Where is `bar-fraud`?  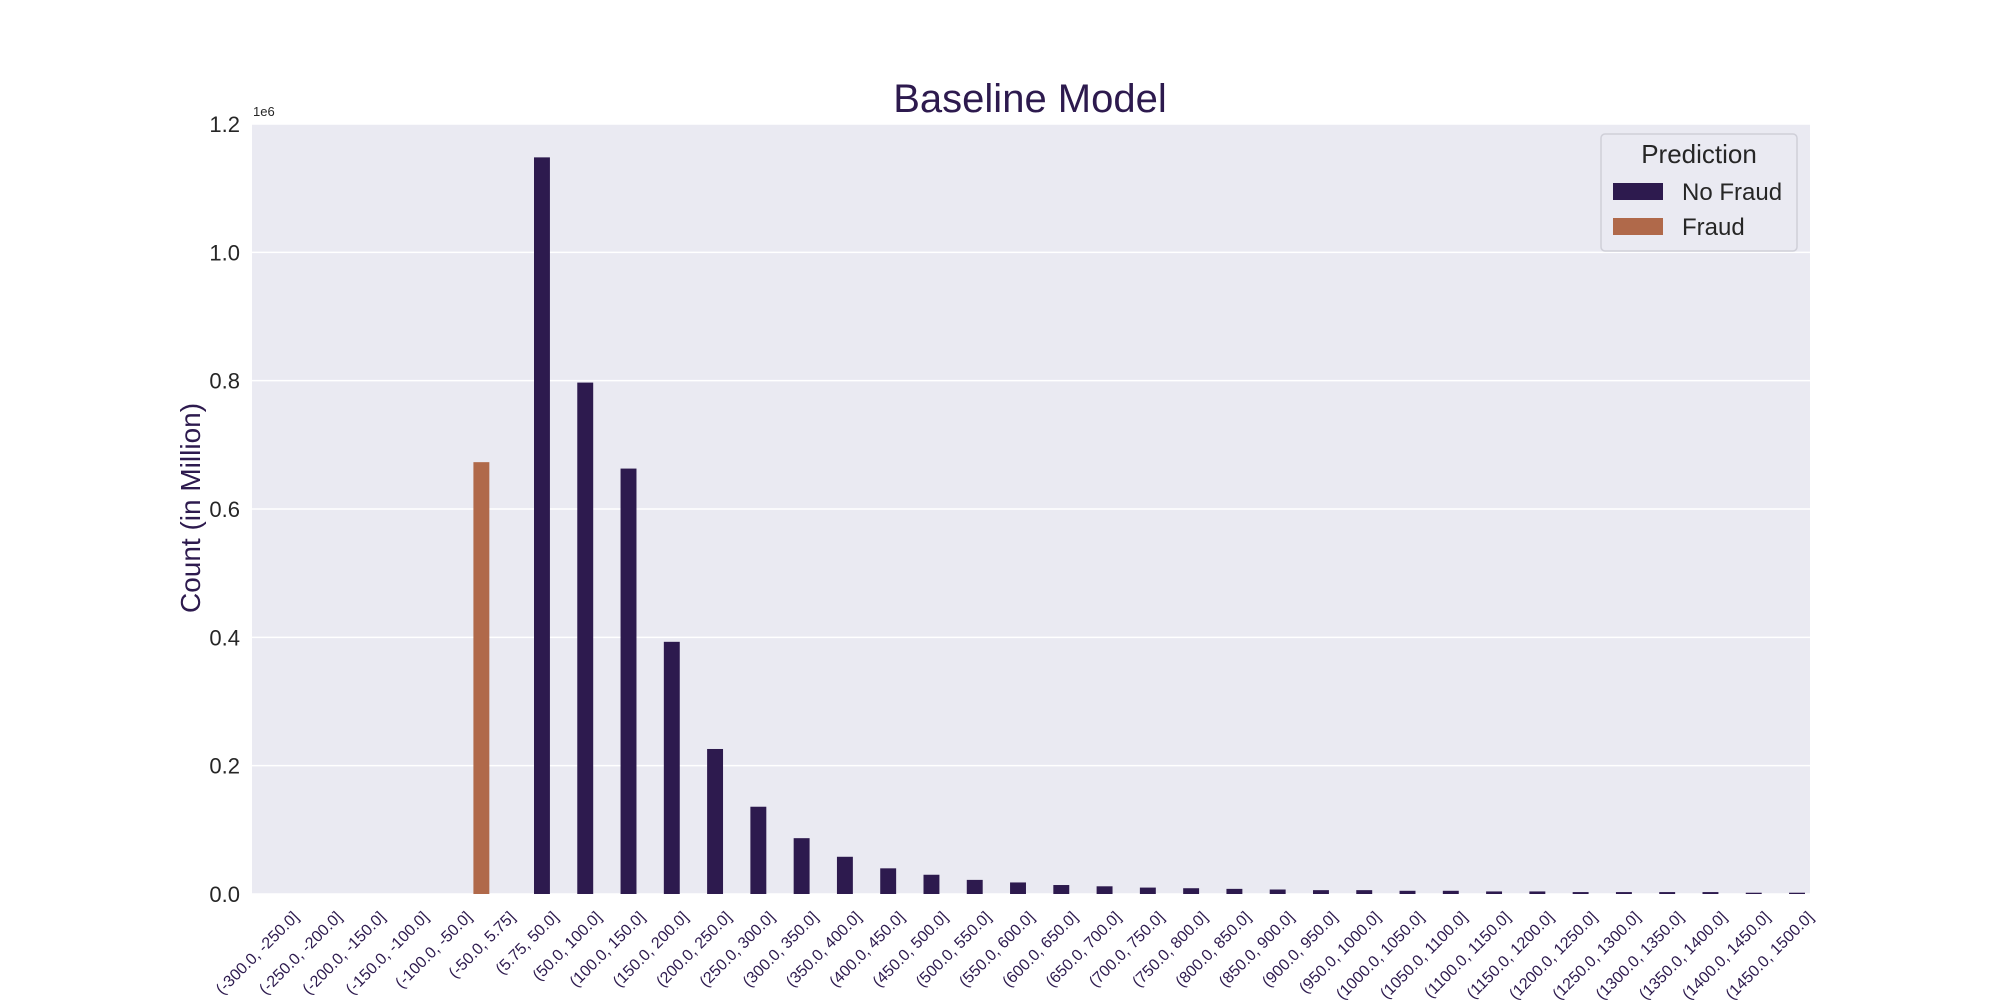 bar-fraud is located at coordinates (481, 678).